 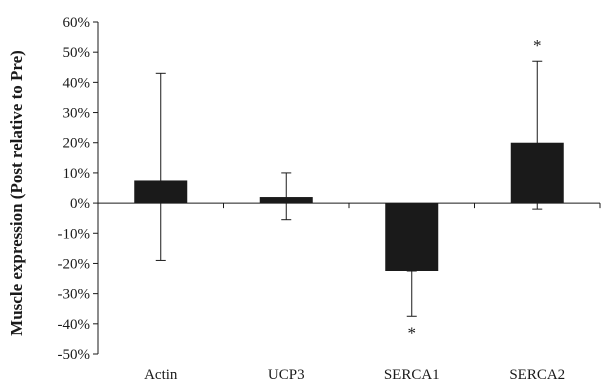 I want to click on category-label-ucp3: UCP3, so click(x=286, y=375).